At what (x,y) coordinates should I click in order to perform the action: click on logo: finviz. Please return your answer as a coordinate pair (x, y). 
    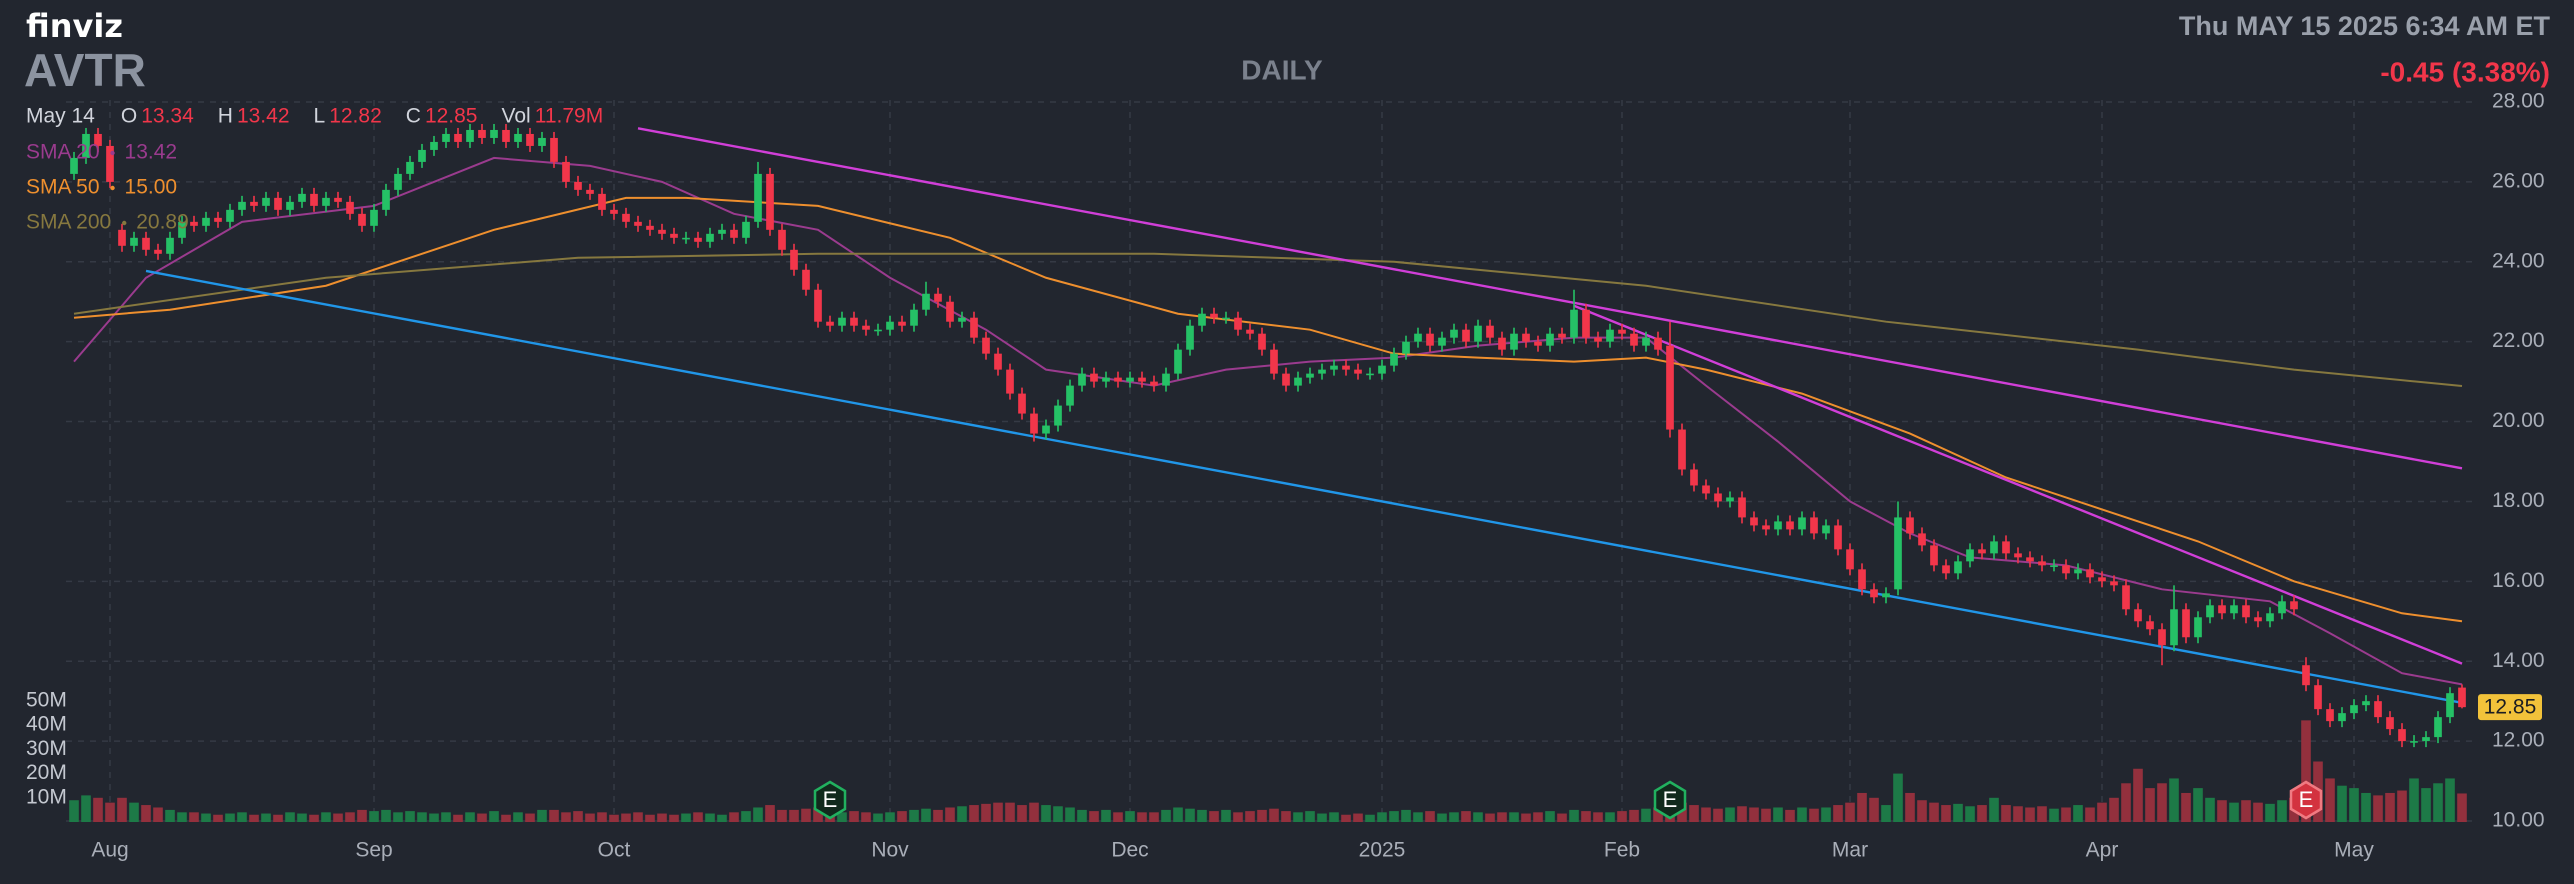
    Looking at the image, I should click on (74, 26).